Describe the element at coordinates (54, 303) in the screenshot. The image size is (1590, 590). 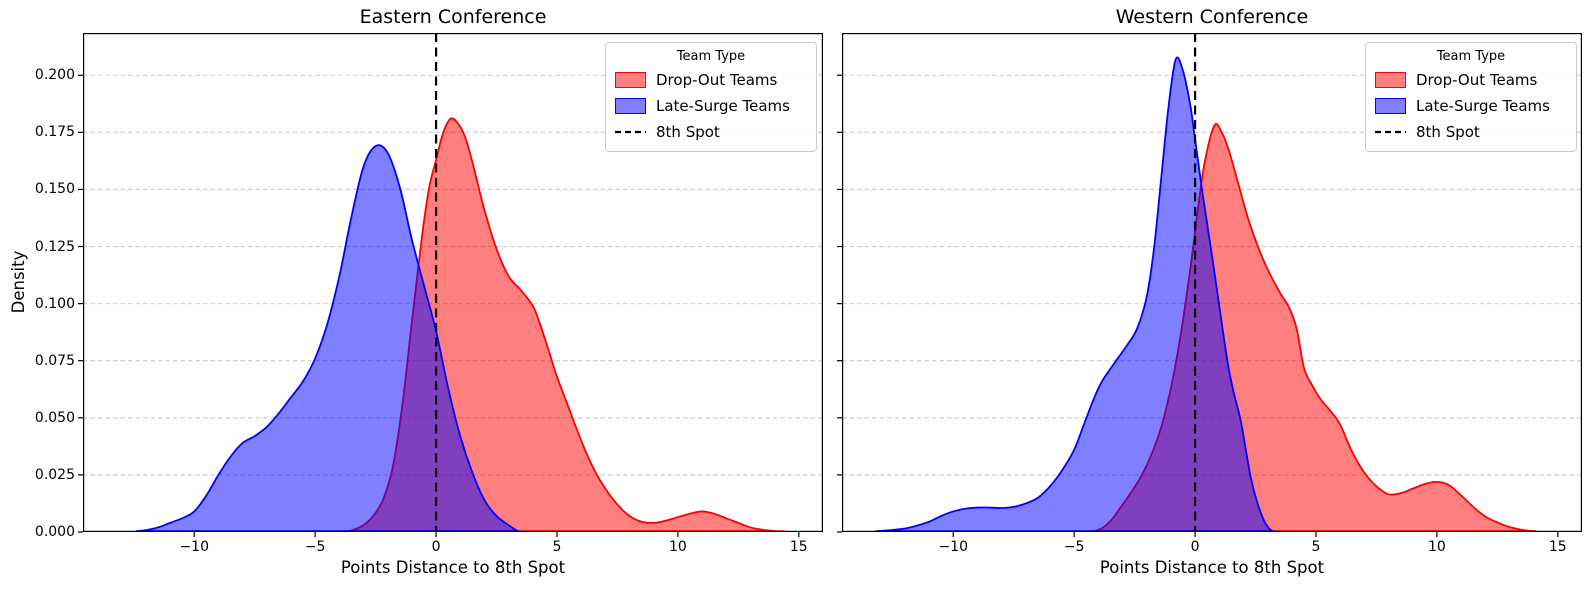
I see `y-tick-label: 0.100` at that location.